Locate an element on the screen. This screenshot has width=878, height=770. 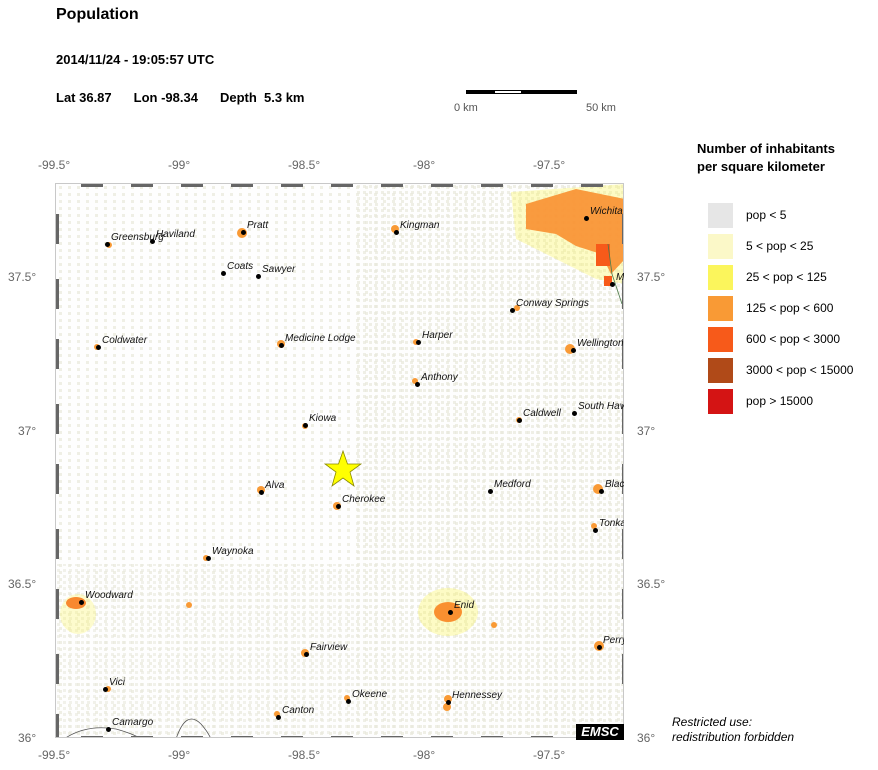
event-longitude: Lon -98.34 is located at coordinates (165, 97).